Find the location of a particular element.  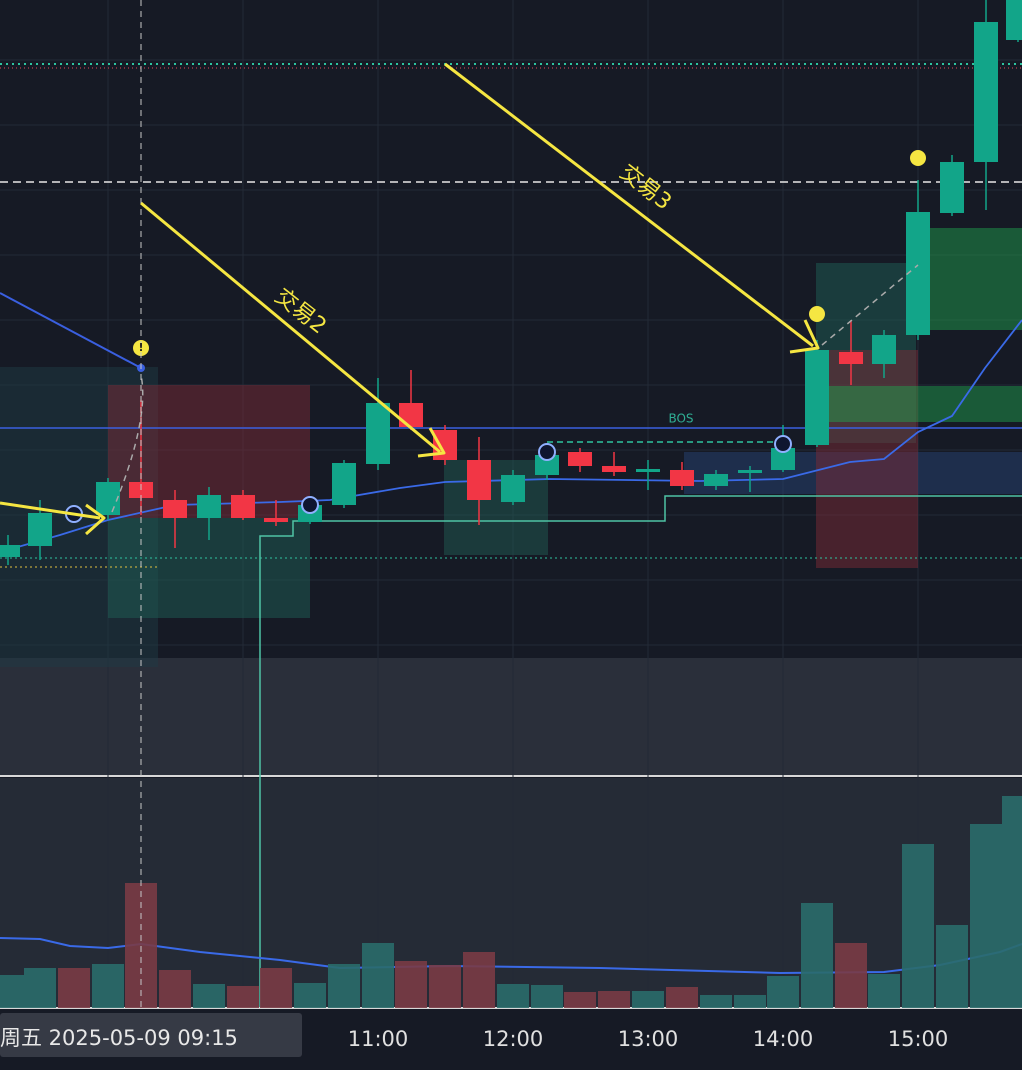

indicator-panel is located at coordinates (511, 716).